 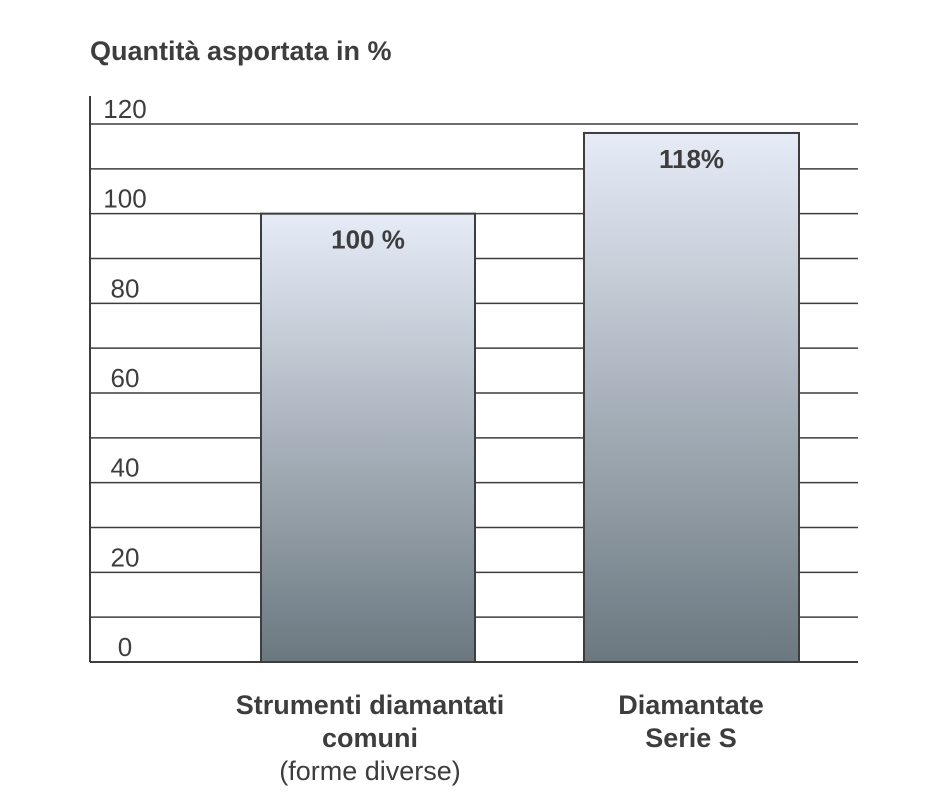 I want to click on data-labels: 100 % 118%, so click(x=527, y=199).